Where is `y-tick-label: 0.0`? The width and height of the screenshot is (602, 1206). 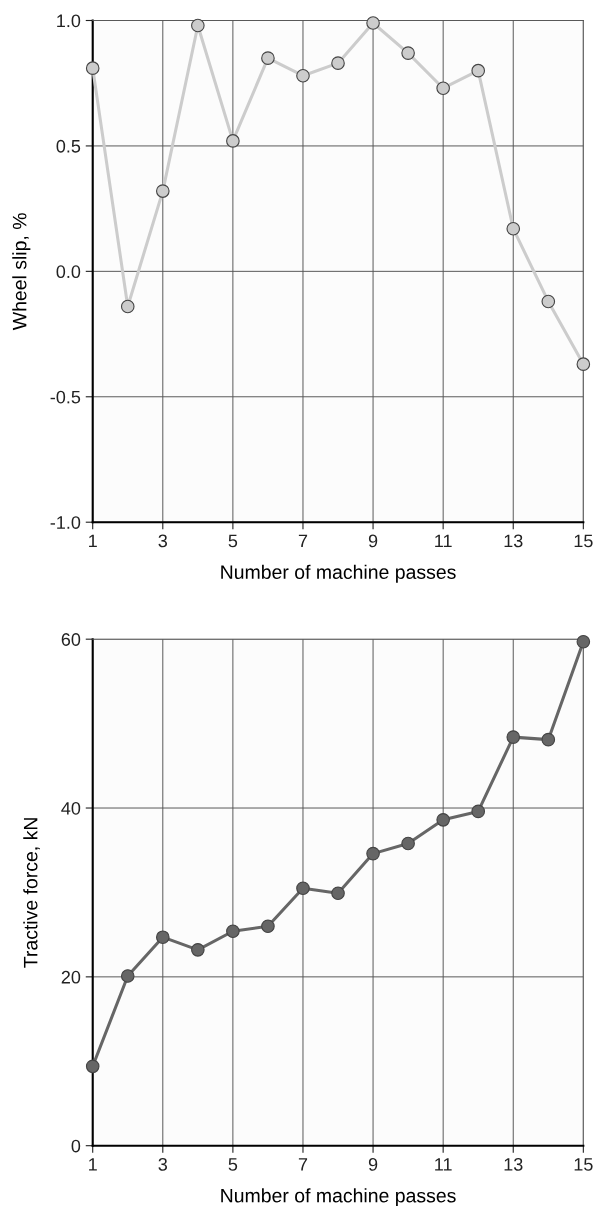 y-tick-label: 0.0 is located at coordinates (68, 272).